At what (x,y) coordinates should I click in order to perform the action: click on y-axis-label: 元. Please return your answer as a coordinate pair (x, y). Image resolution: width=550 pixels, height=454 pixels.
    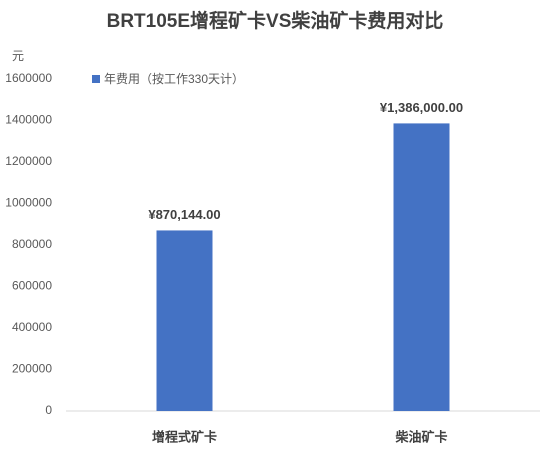
    Looking at the image, I should click on (18, 56).